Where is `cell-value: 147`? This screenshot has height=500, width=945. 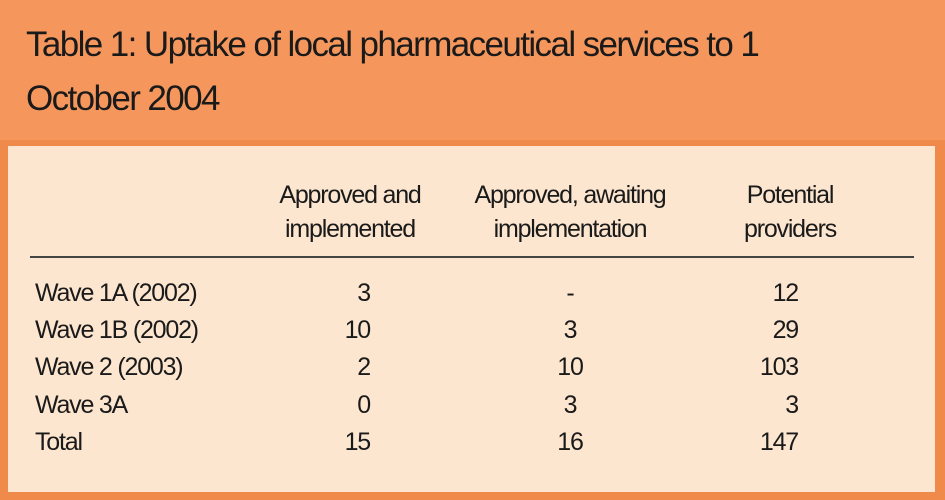
cell-value: 147 is located at coordinates (779, 442).